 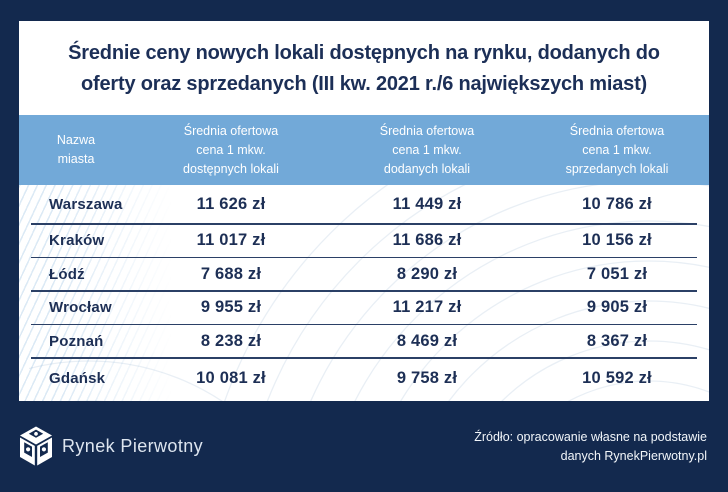 What do you see at coordinates (364, 274) in the screenshot?
I see `table-row: Łódź 7 688 zł 8 290 zł 7 051 zł` at bounding box center [364, 274].